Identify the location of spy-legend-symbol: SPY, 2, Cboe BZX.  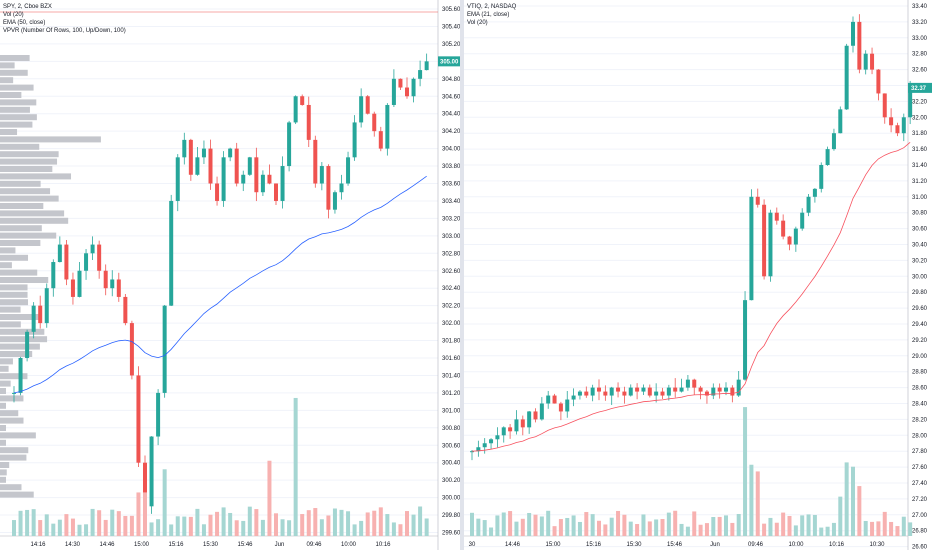
(27, 7).